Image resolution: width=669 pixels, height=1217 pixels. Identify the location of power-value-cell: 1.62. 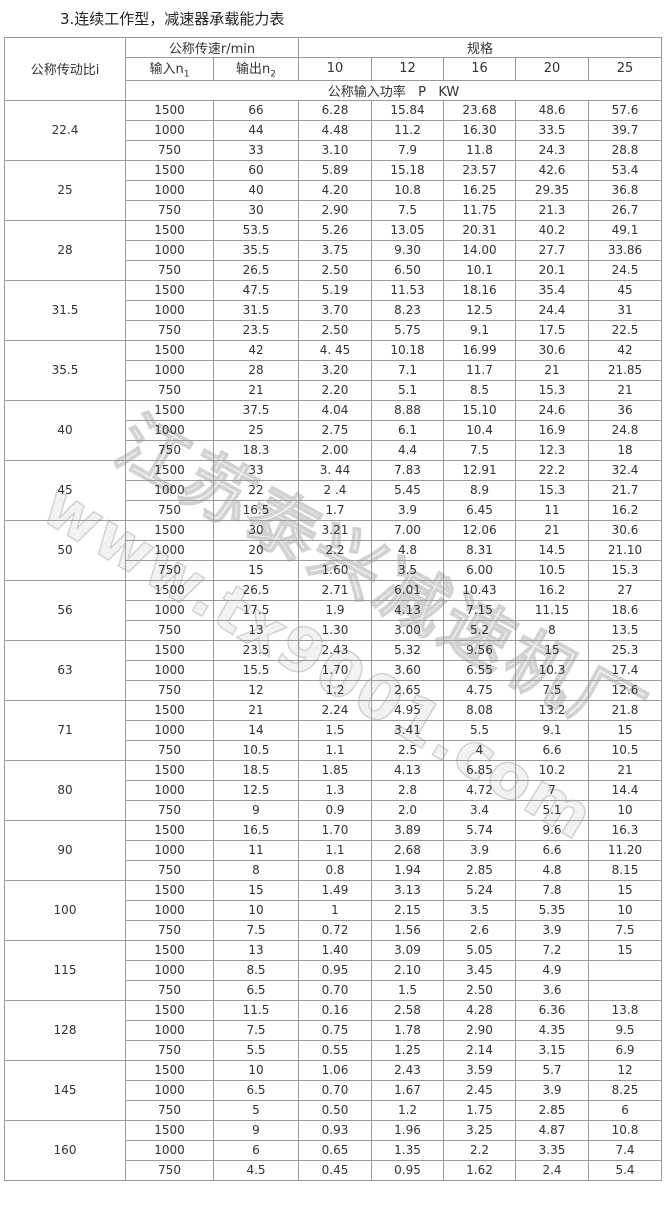
(479, 1170).